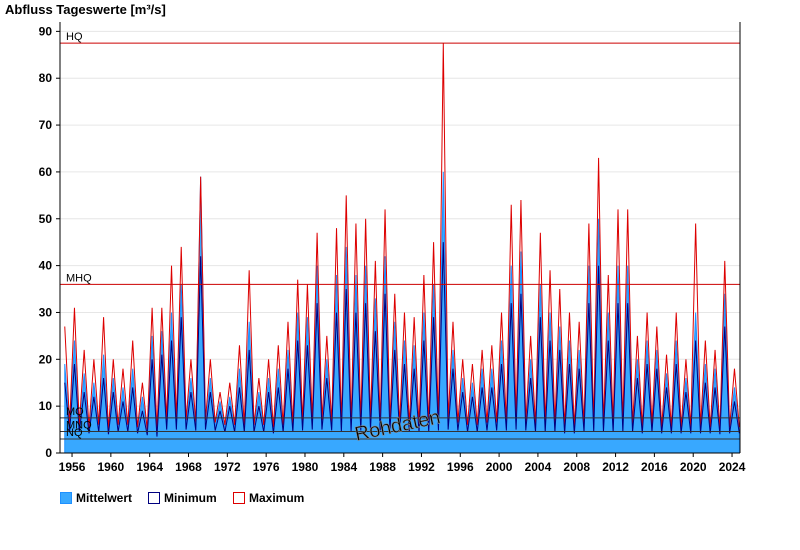 Image resolution: width=800 pixels, height=550 pixels. I want to click on reference-label: HQ, so click(74, 37).